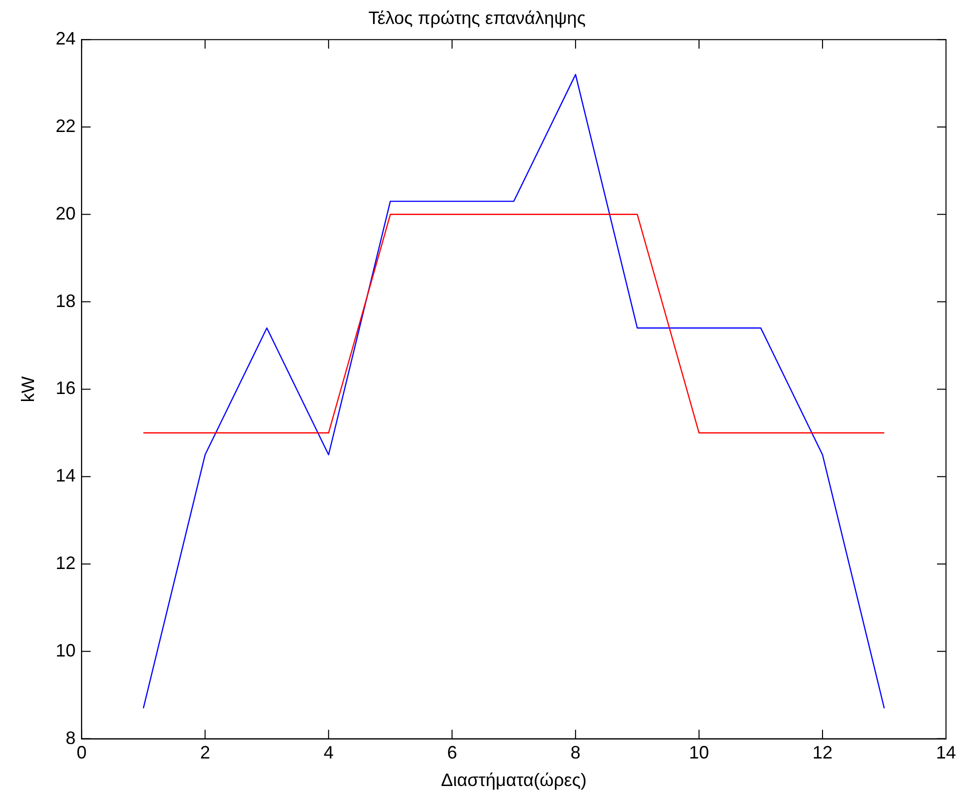 The width and height of the screenshot is (968, 798). What do you see at coordinates (329, 752) in the screenshot?
I see `x-tick-label: 4` at bounding box center [329, 752].